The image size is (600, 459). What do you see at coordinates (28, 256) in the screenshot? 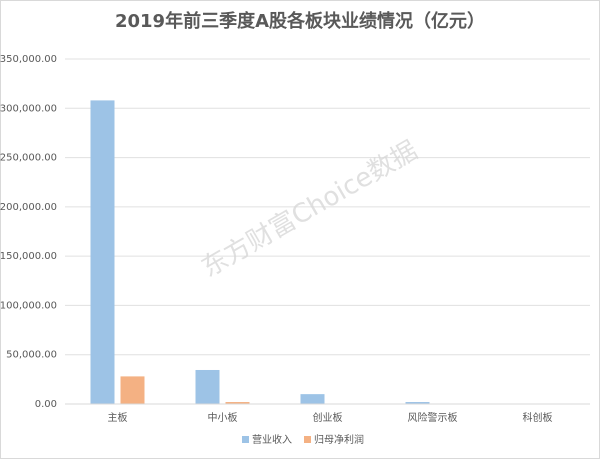
I see `y-tick-label: 150,000.00` at bounding box center [28, 256].